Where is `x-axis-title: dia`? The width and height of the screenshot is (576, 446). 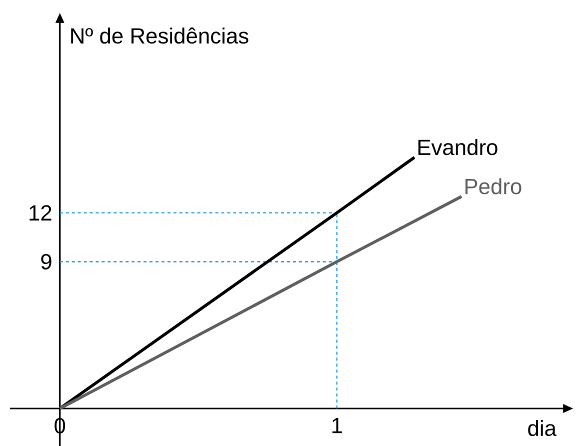 x-axis-title: dia is located at coordinates (542, 428).